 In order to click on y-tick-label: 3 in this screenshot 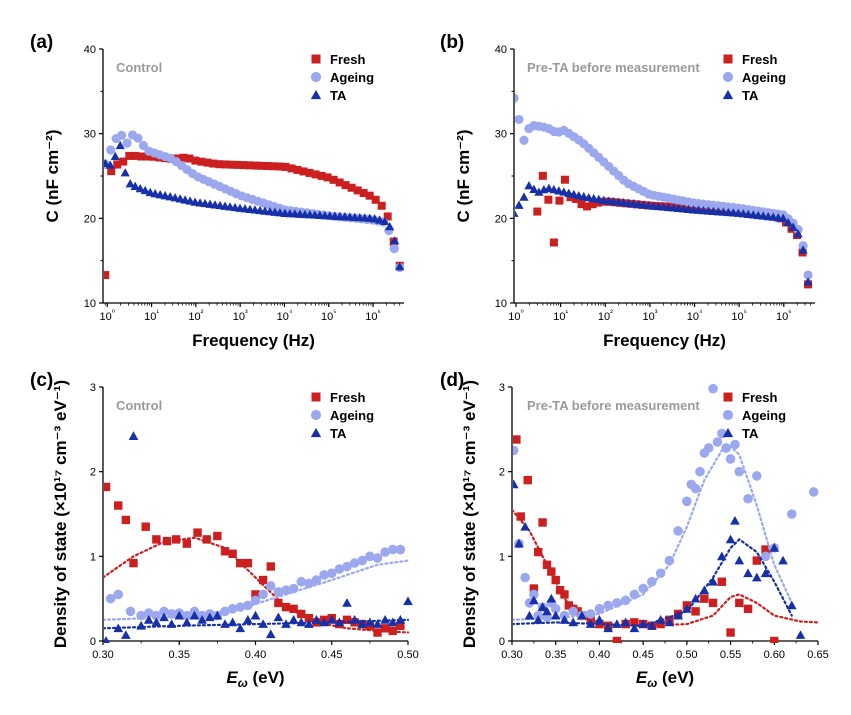, I will do `click(502, 388)`.